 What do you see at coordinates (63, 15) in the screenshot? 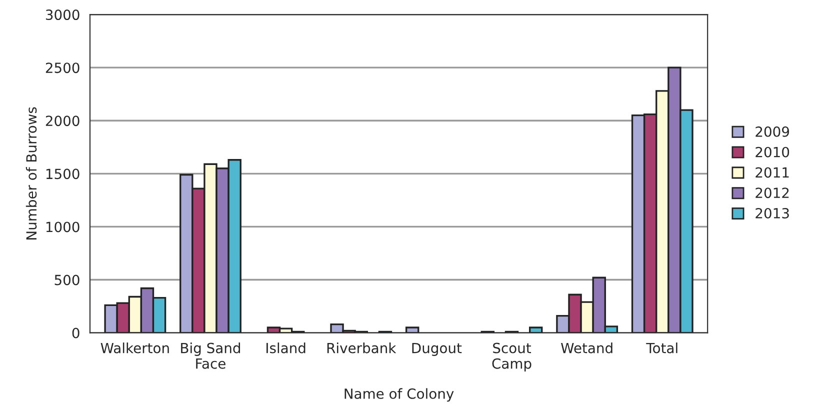
I see `y-tick-label: 3000` at bounding box center [63, 15].